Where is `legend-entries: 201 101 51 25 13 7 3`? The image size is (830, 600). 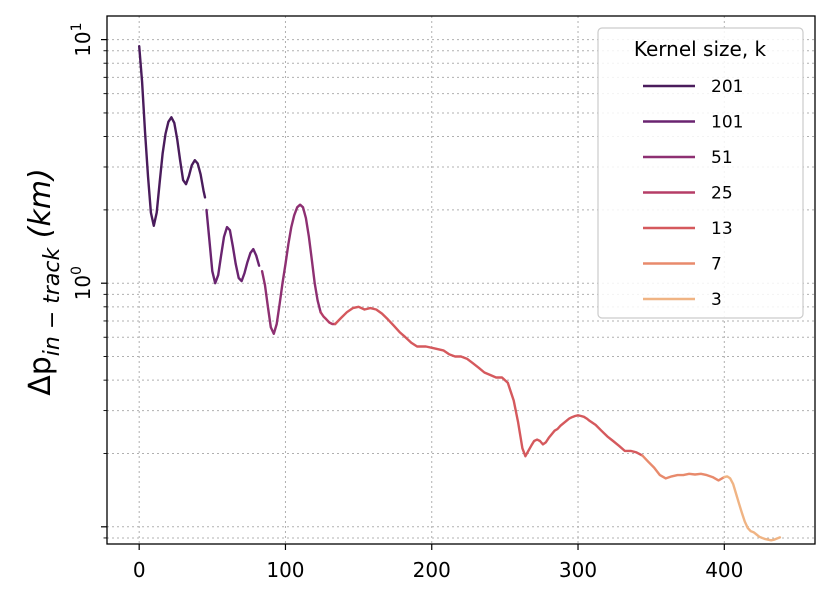
legend-entries: 201 101 51 25 13 7 3 is located at coordinates (693, 193).